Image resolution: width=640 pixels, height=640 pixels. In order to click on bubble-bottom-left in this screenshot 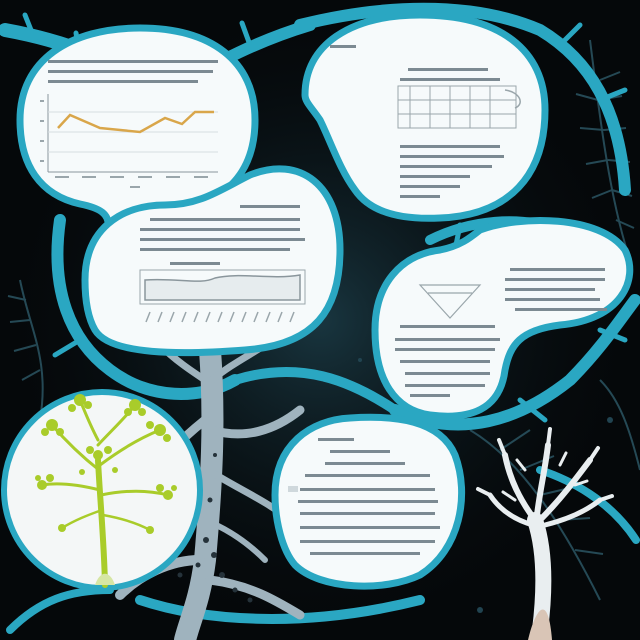, I will do `click(102, 490)`.